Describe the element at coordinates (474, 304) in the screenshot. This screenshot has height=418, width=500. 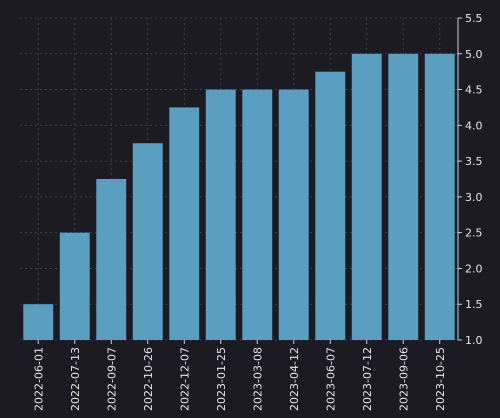
I see `y-tick-label: 1.5` at that location.